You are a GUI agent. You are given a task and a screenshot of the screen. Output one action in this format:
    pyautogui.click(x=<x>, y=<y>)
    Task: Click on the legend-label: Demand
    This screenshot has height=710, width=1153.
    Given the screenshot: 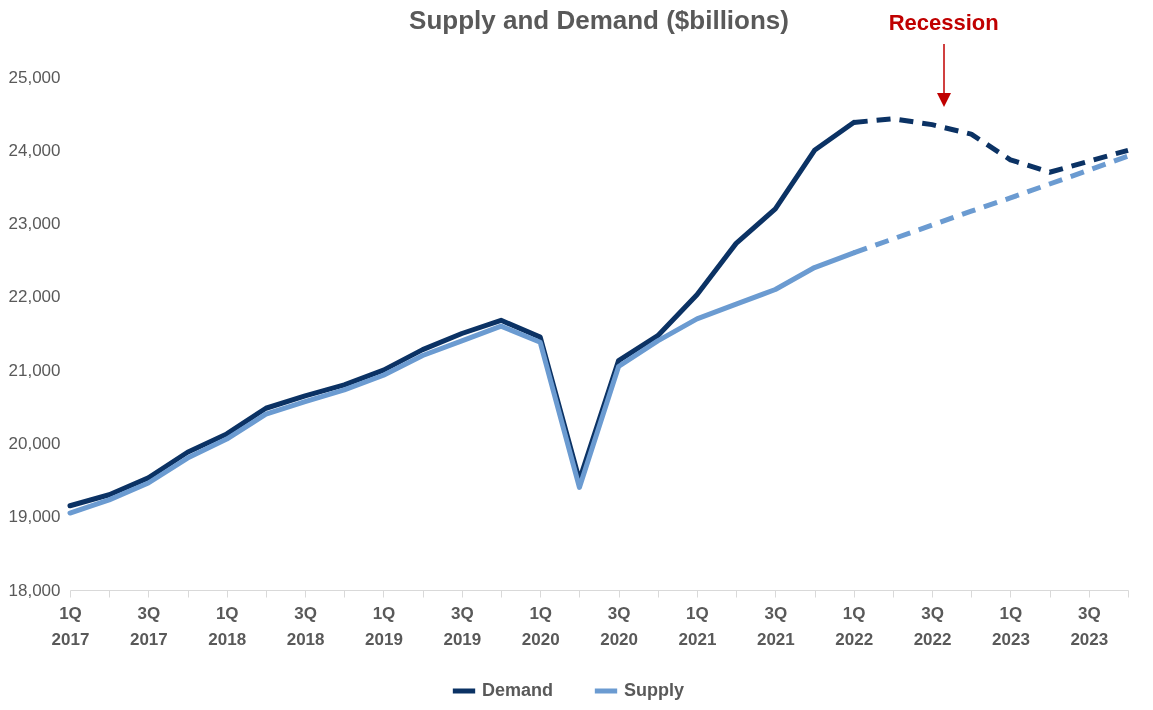 What is the action you would take?
    pyautogui.click(x=518, y=690)
    